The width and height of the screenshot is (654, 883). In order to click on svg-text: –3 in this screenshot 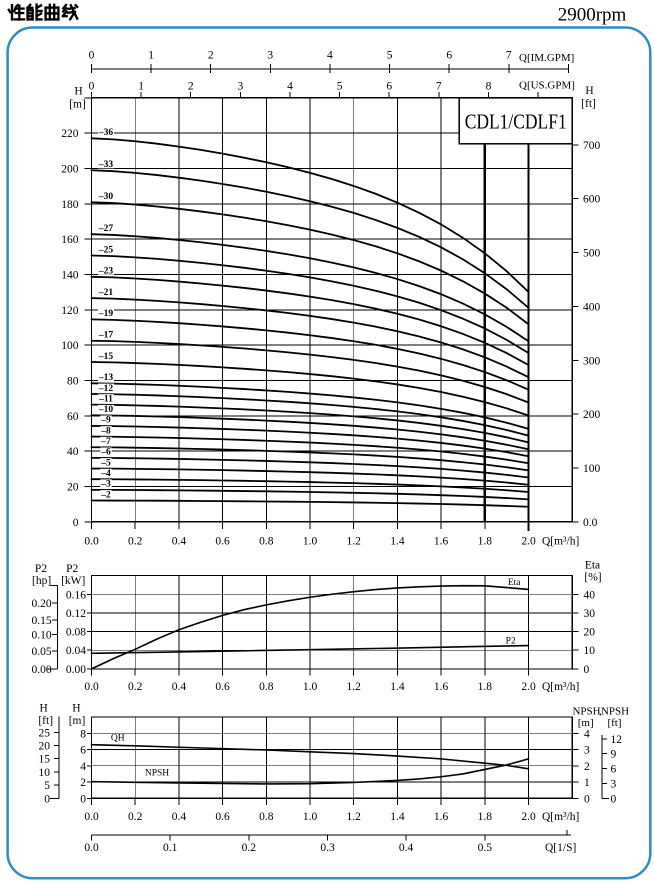, I will do `click(105, 485)`.